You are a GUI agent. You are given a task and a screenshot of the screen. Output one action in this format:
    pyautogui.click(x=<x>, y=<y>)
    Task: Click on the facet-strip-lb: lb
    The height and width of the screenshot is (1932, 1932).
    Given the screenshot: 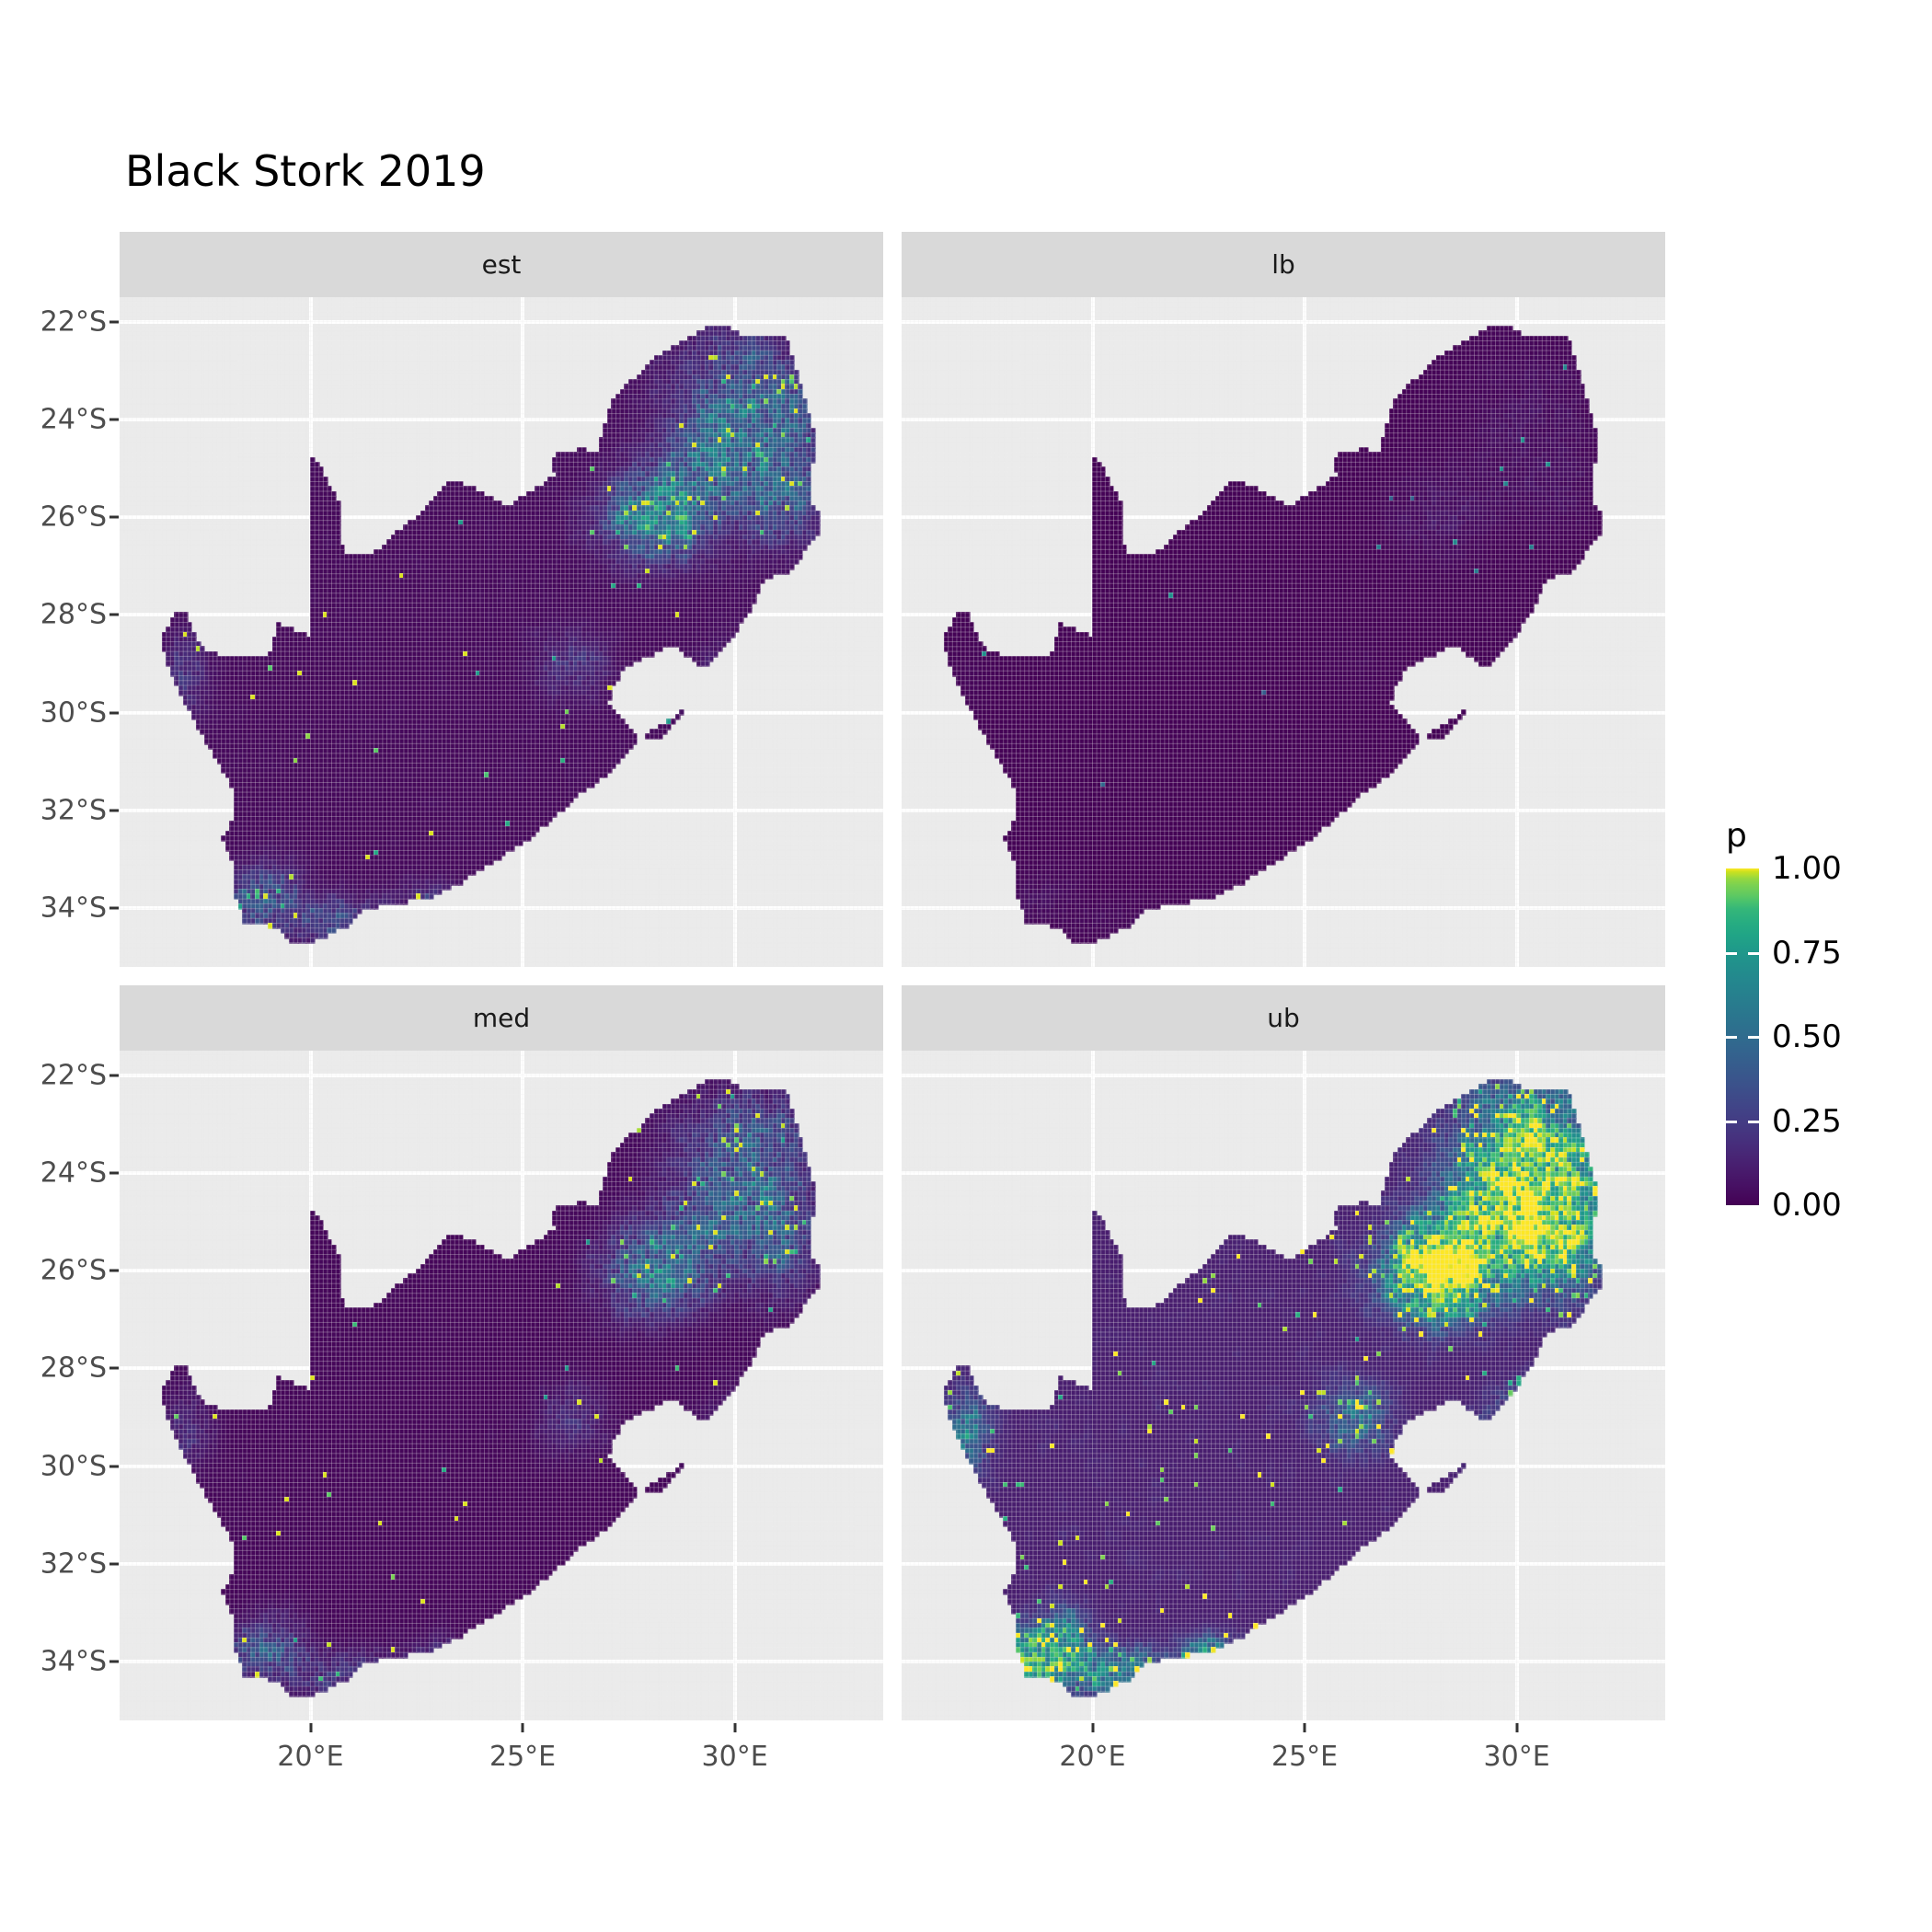 What is the action you would take?
    pyautogui.click(x=1283, y=264)
    